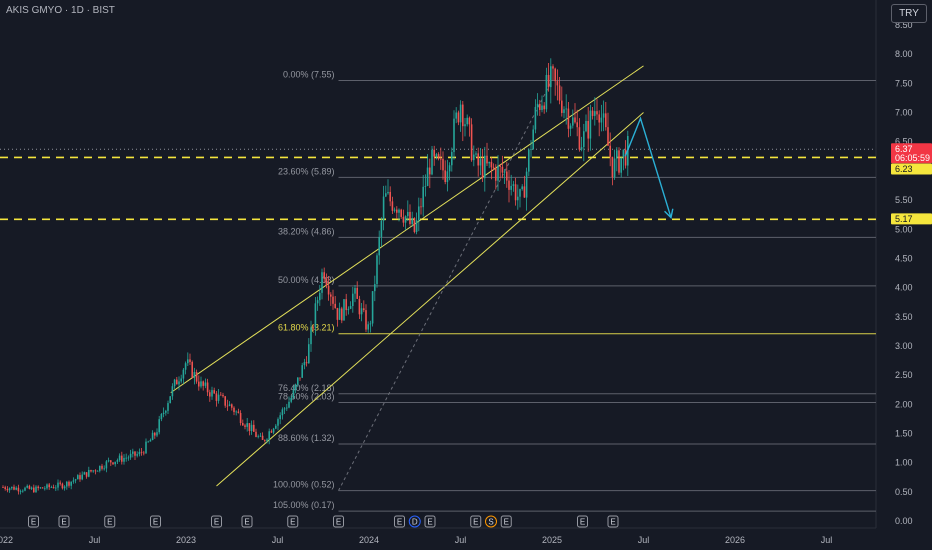 The width and height of the screenshot is (932, 550). Describe the element at coordinates (904, 375) in the screenshot. I see `y-tick-label: 2.50` at that location.